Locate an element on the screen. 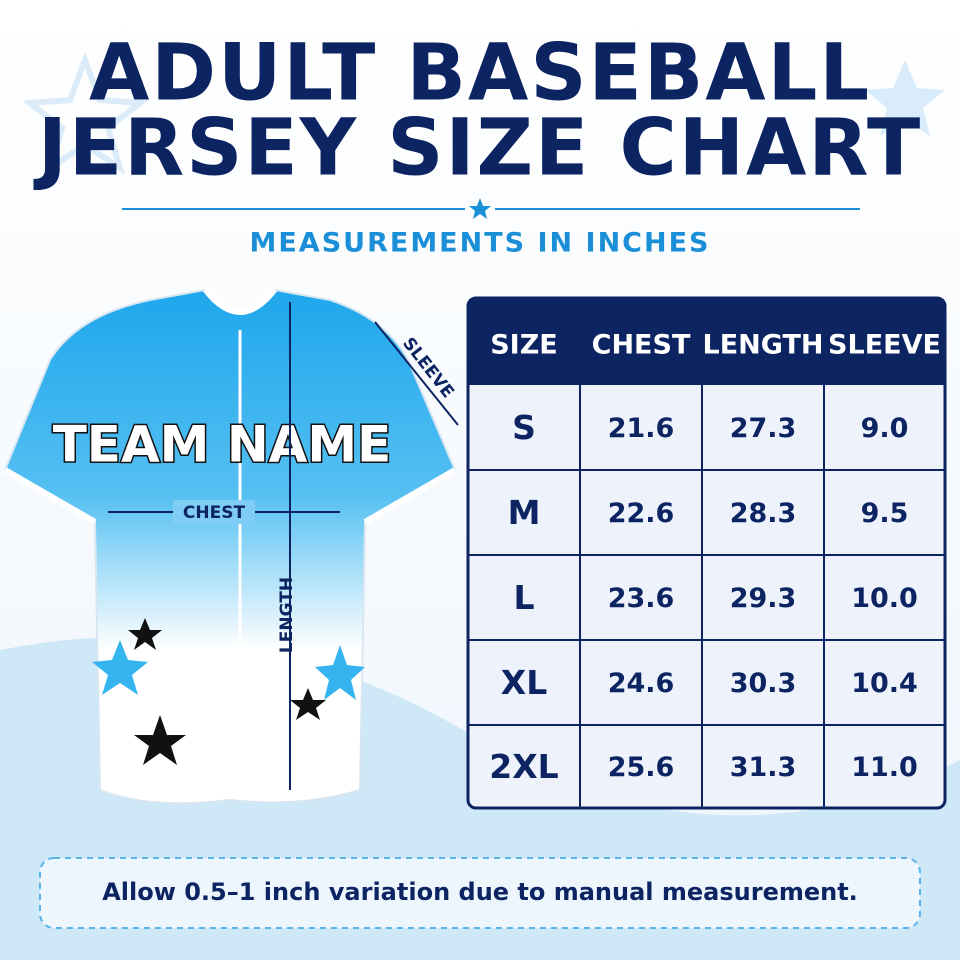  measurement-cell: 9.0 is located at coordinates (885, 428).